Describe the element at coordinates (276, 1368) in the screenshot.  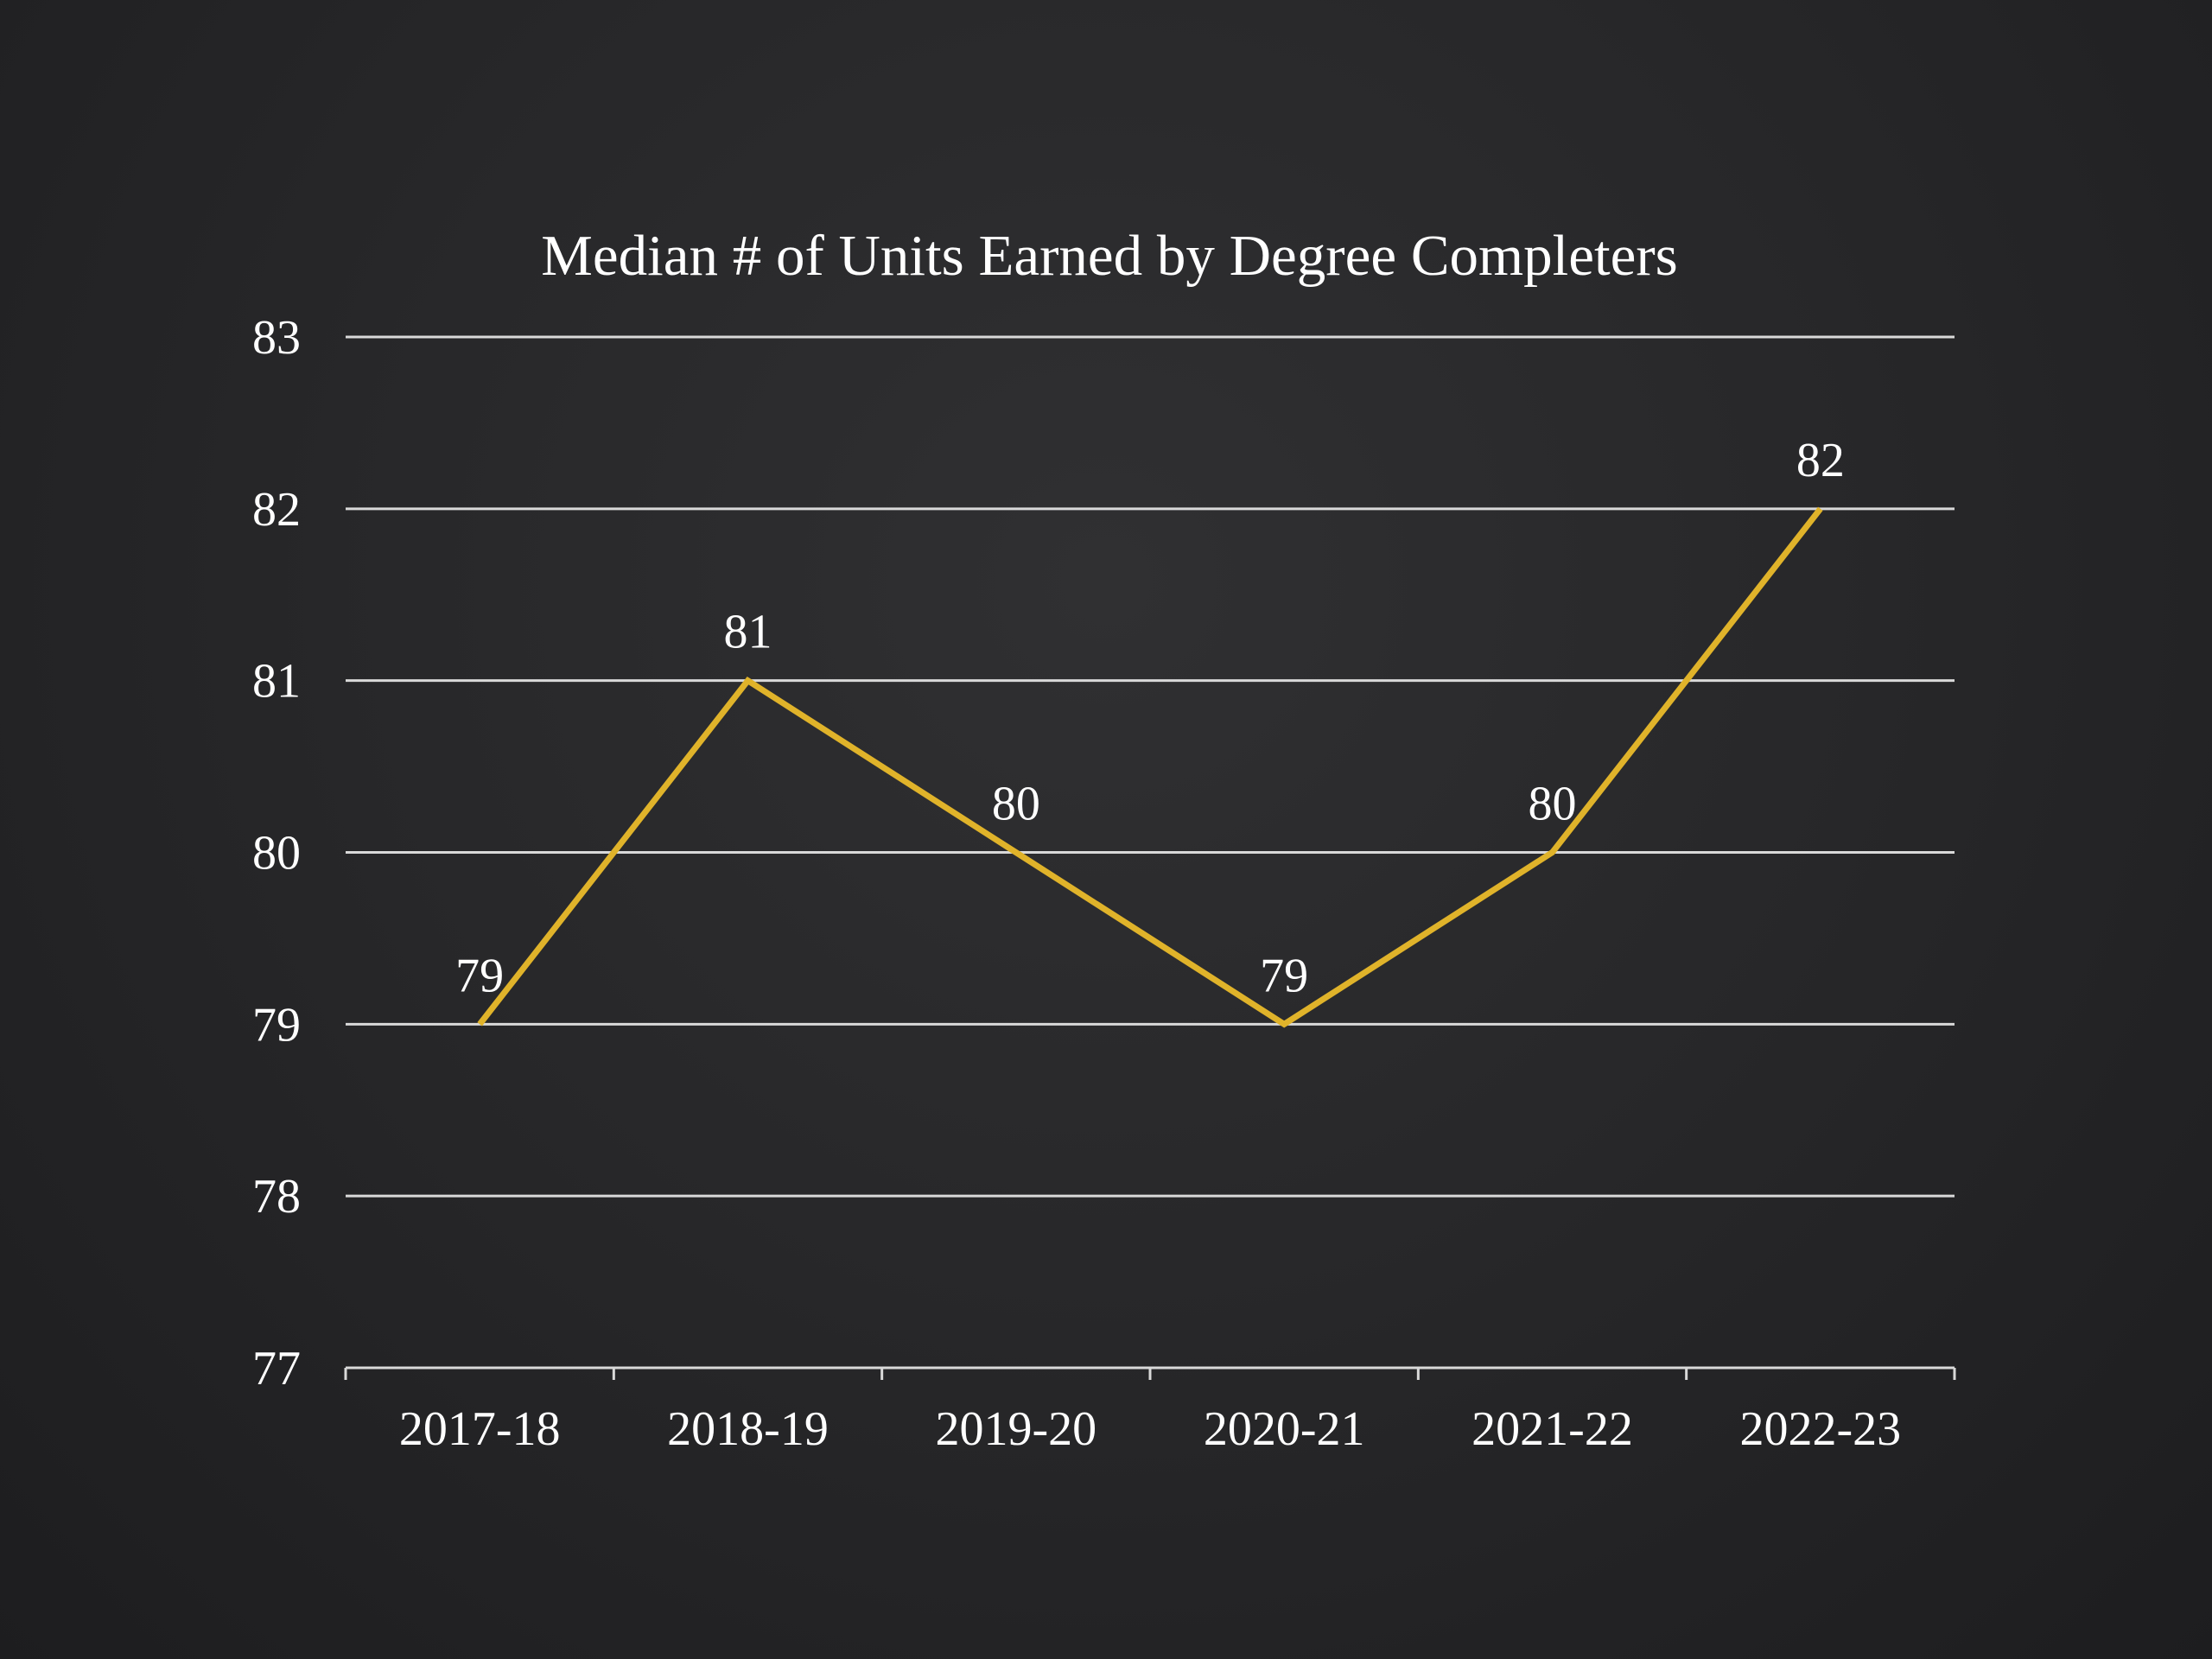
I see `y-tick-label: 77` at that location.